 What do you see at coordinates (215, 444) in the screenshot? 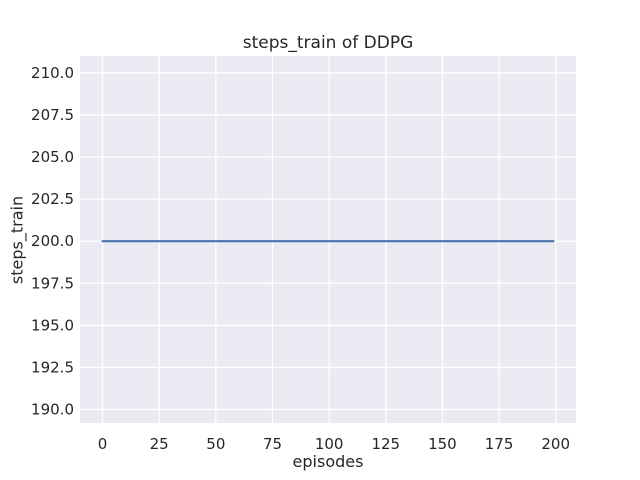
I see `x-tick-label: 50` at bounding box center [215, 444].